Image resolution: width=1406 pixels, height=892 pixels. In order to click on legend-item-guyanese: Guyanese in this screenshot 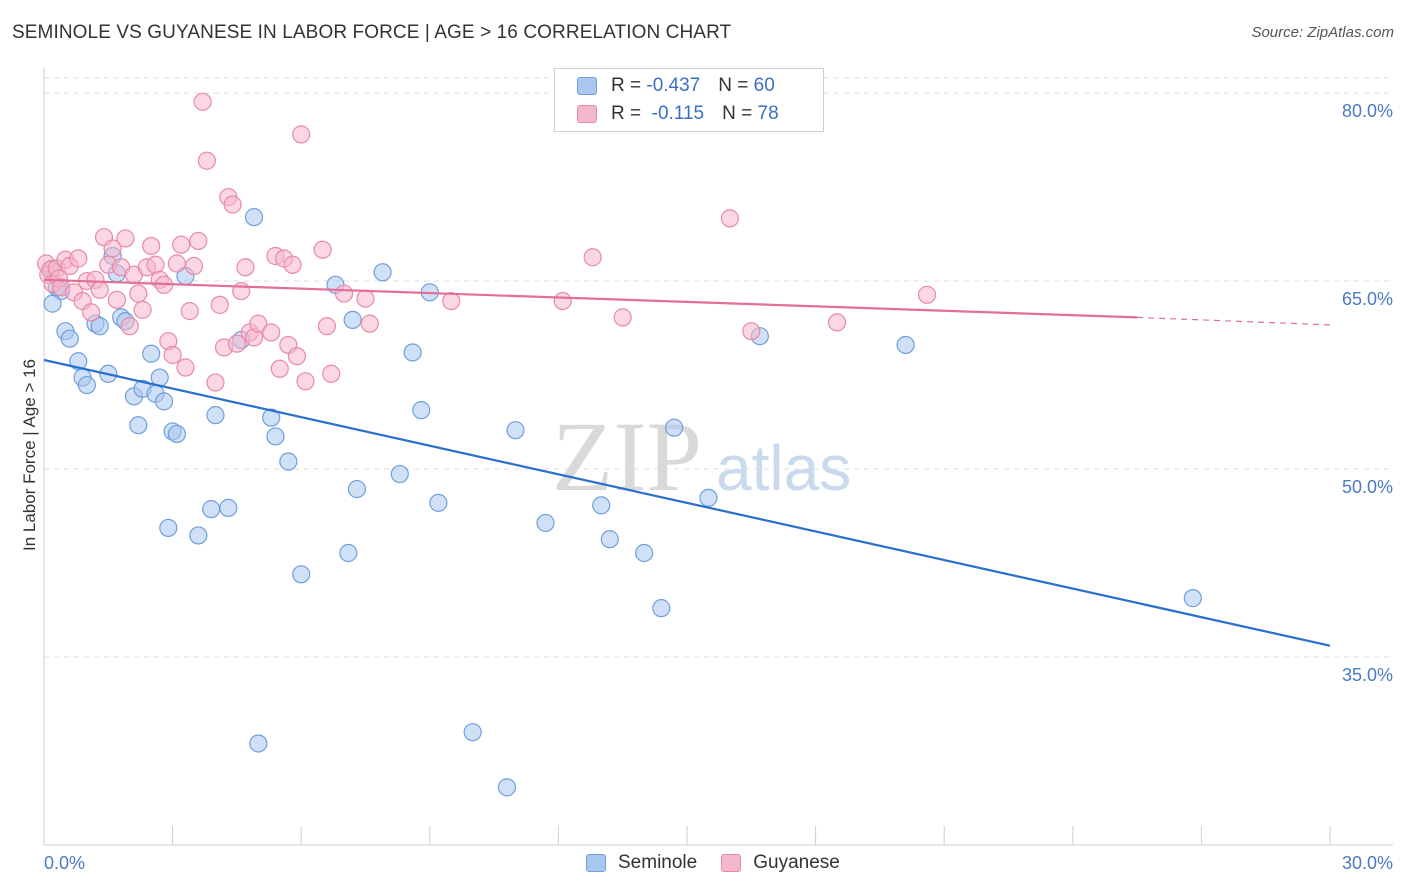, I will do `click(780, 863)`.